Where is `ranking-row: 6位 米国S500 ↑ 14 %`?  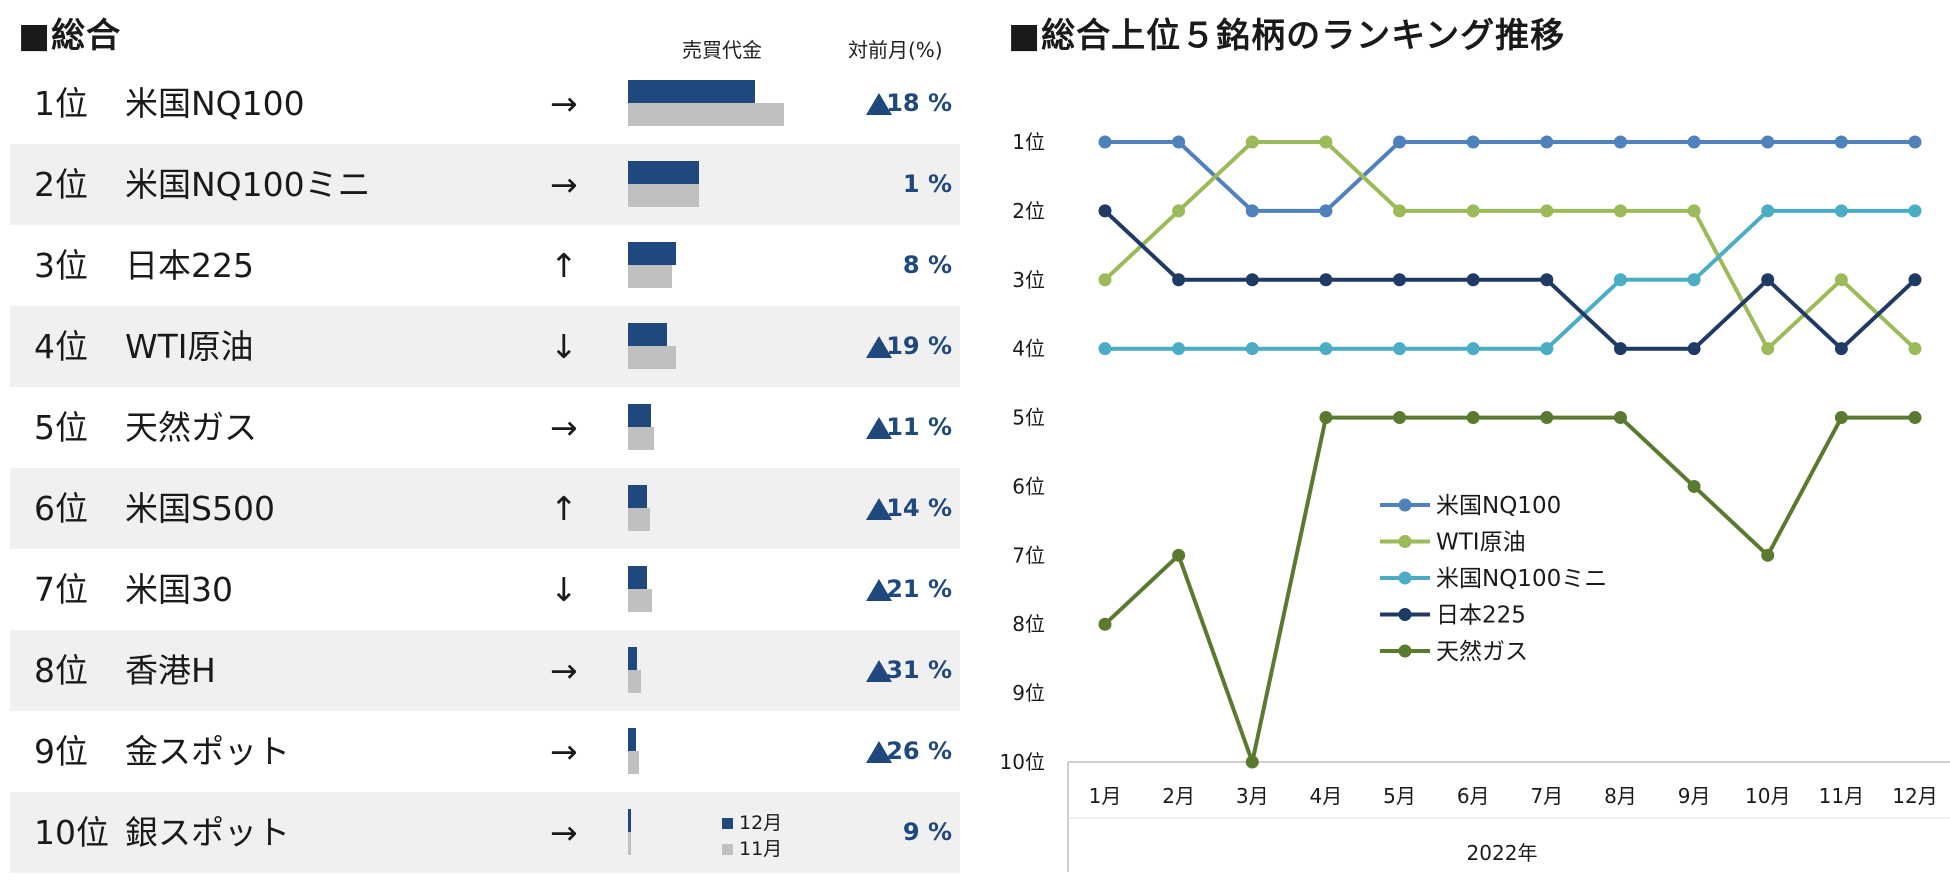 ranking-row: 6位 米国S500 ↑ 14 % is located at coordinates (485, 508).